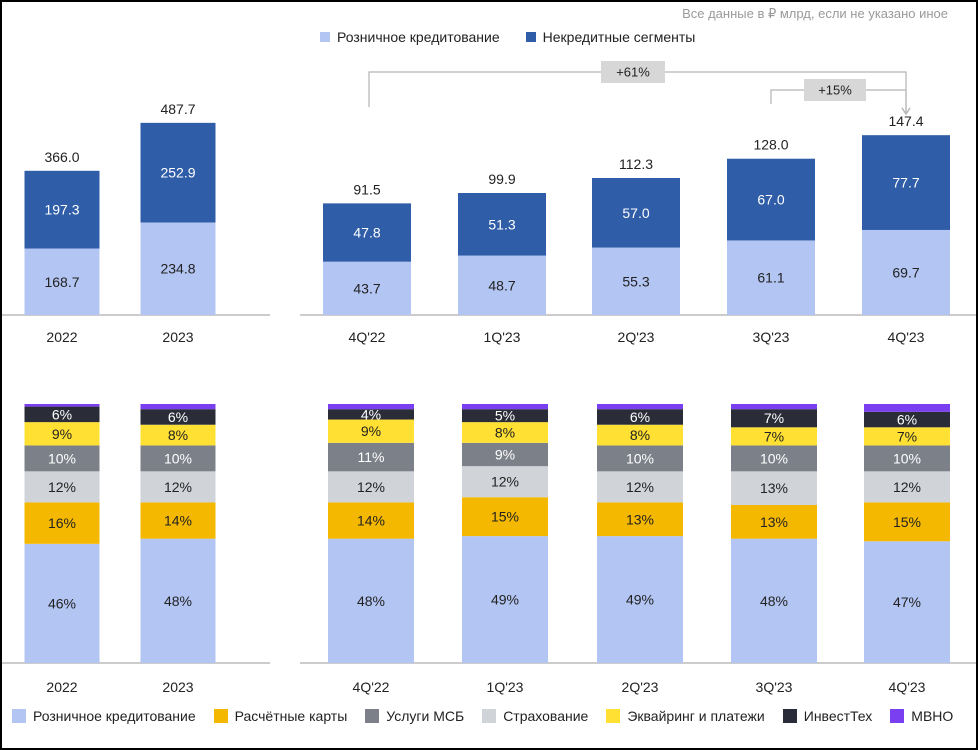 The height and width of the screenshot is (750, 978). I want to click on bar-value-label: 197.3, so click(61, 210).